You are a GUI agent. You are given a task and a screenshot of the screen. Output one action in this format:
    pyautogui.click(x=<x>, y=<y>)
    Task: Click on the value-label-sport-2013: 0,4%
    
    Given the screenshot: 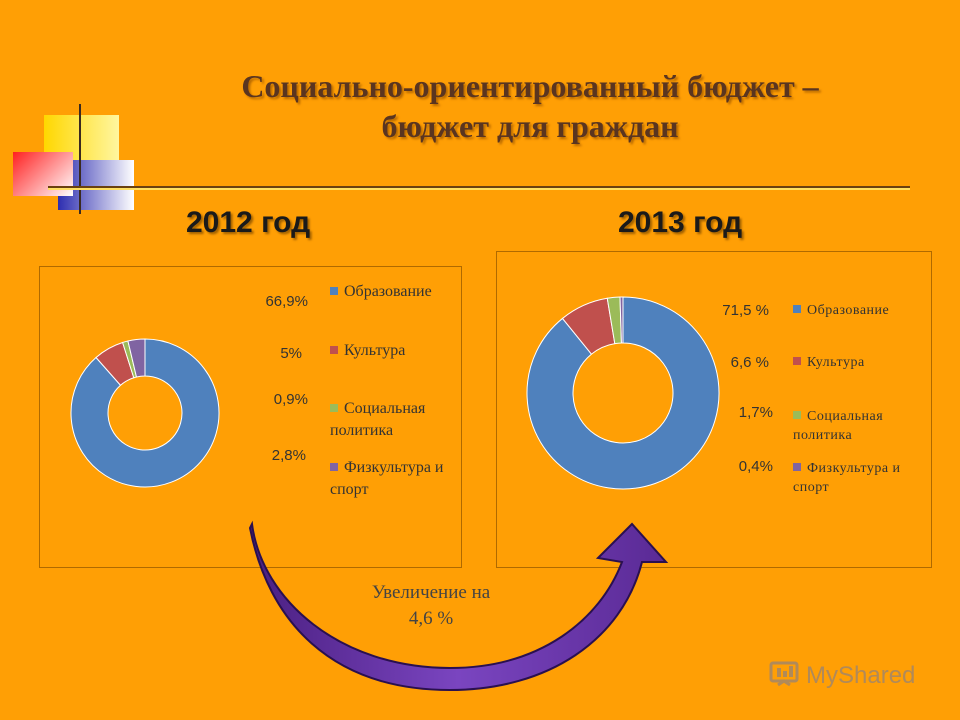 What is the action you would take?
    pyautogui.click(x=755, y=466)
    